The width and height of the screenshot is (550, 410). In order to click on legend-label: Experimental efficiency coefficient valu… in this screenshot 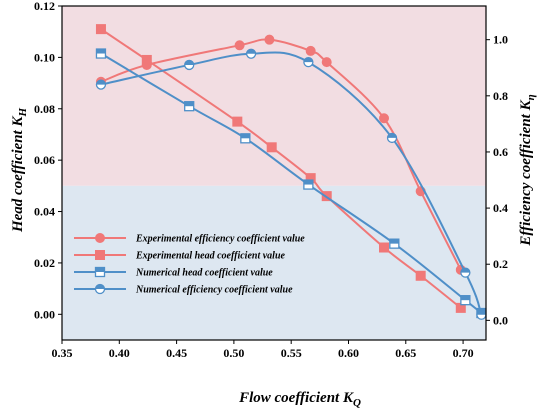, I will do `click(220, 239)`.